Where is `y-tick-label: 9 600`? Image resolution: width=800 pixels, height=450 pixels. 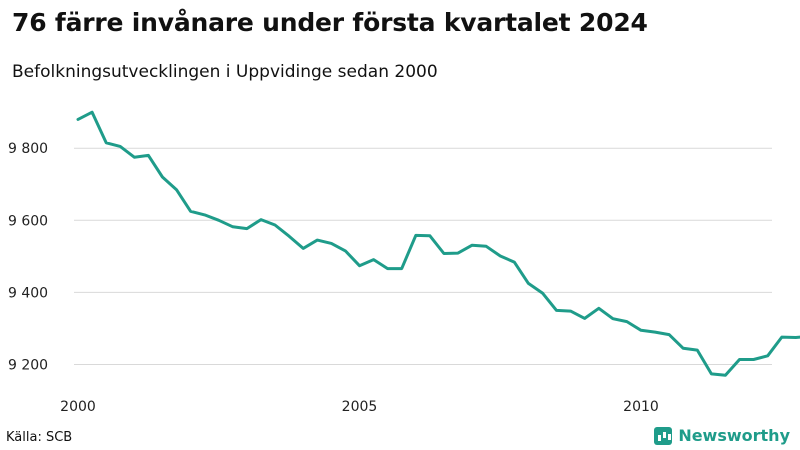
y-tick-label: 9 600 is located at coordinates (28, 221).